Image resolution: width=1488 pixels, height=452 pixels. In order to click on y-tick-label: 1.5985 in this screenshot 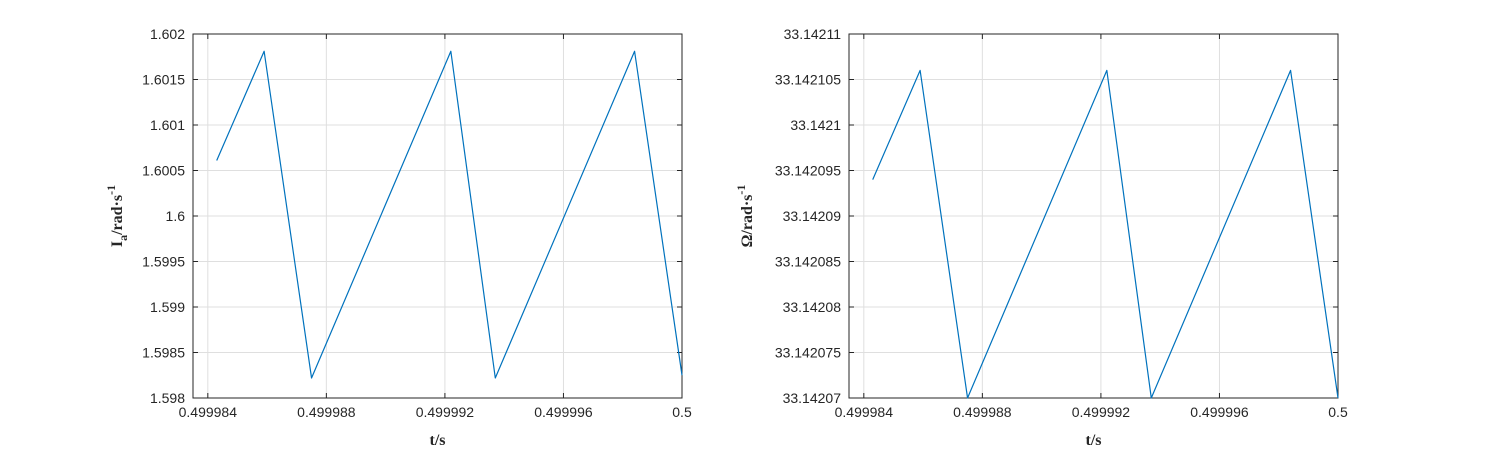, I will do `click(163, 353)`.